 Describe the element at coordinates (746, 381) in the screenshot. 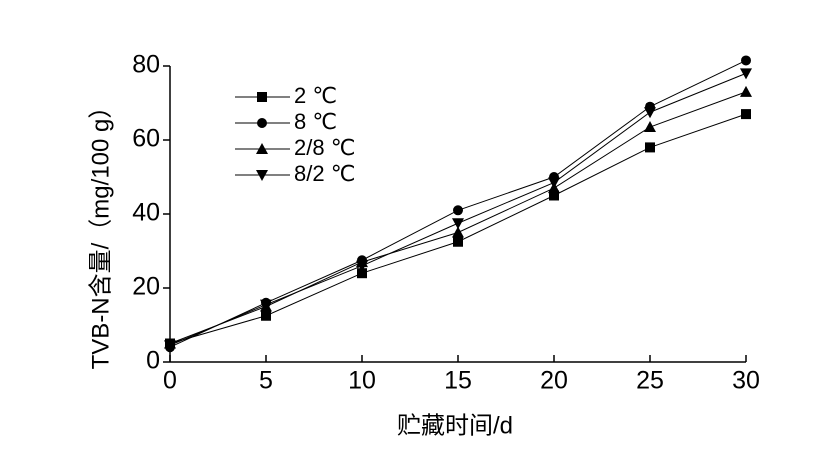

I see `x-tick-label: 30` at that location.